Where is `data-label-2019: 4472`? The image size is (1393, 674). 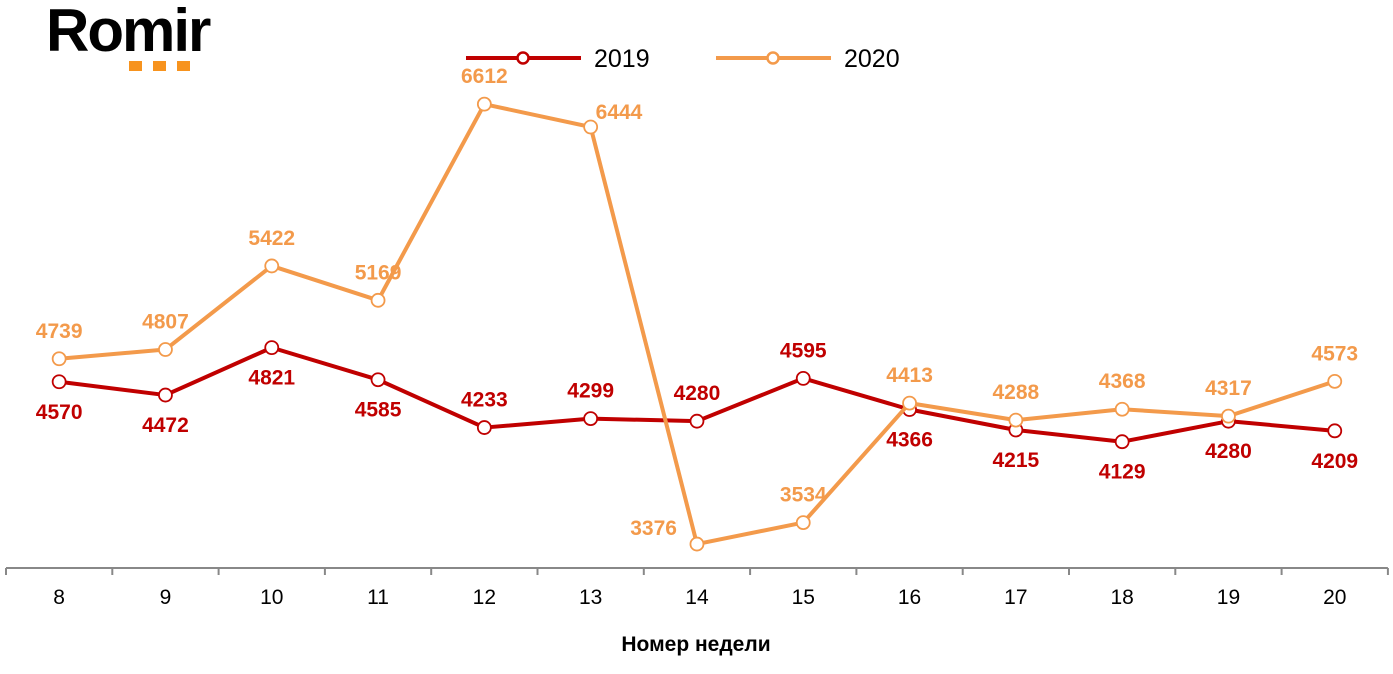 data-label-2019: 4472 is located at coordinates (165, 425).